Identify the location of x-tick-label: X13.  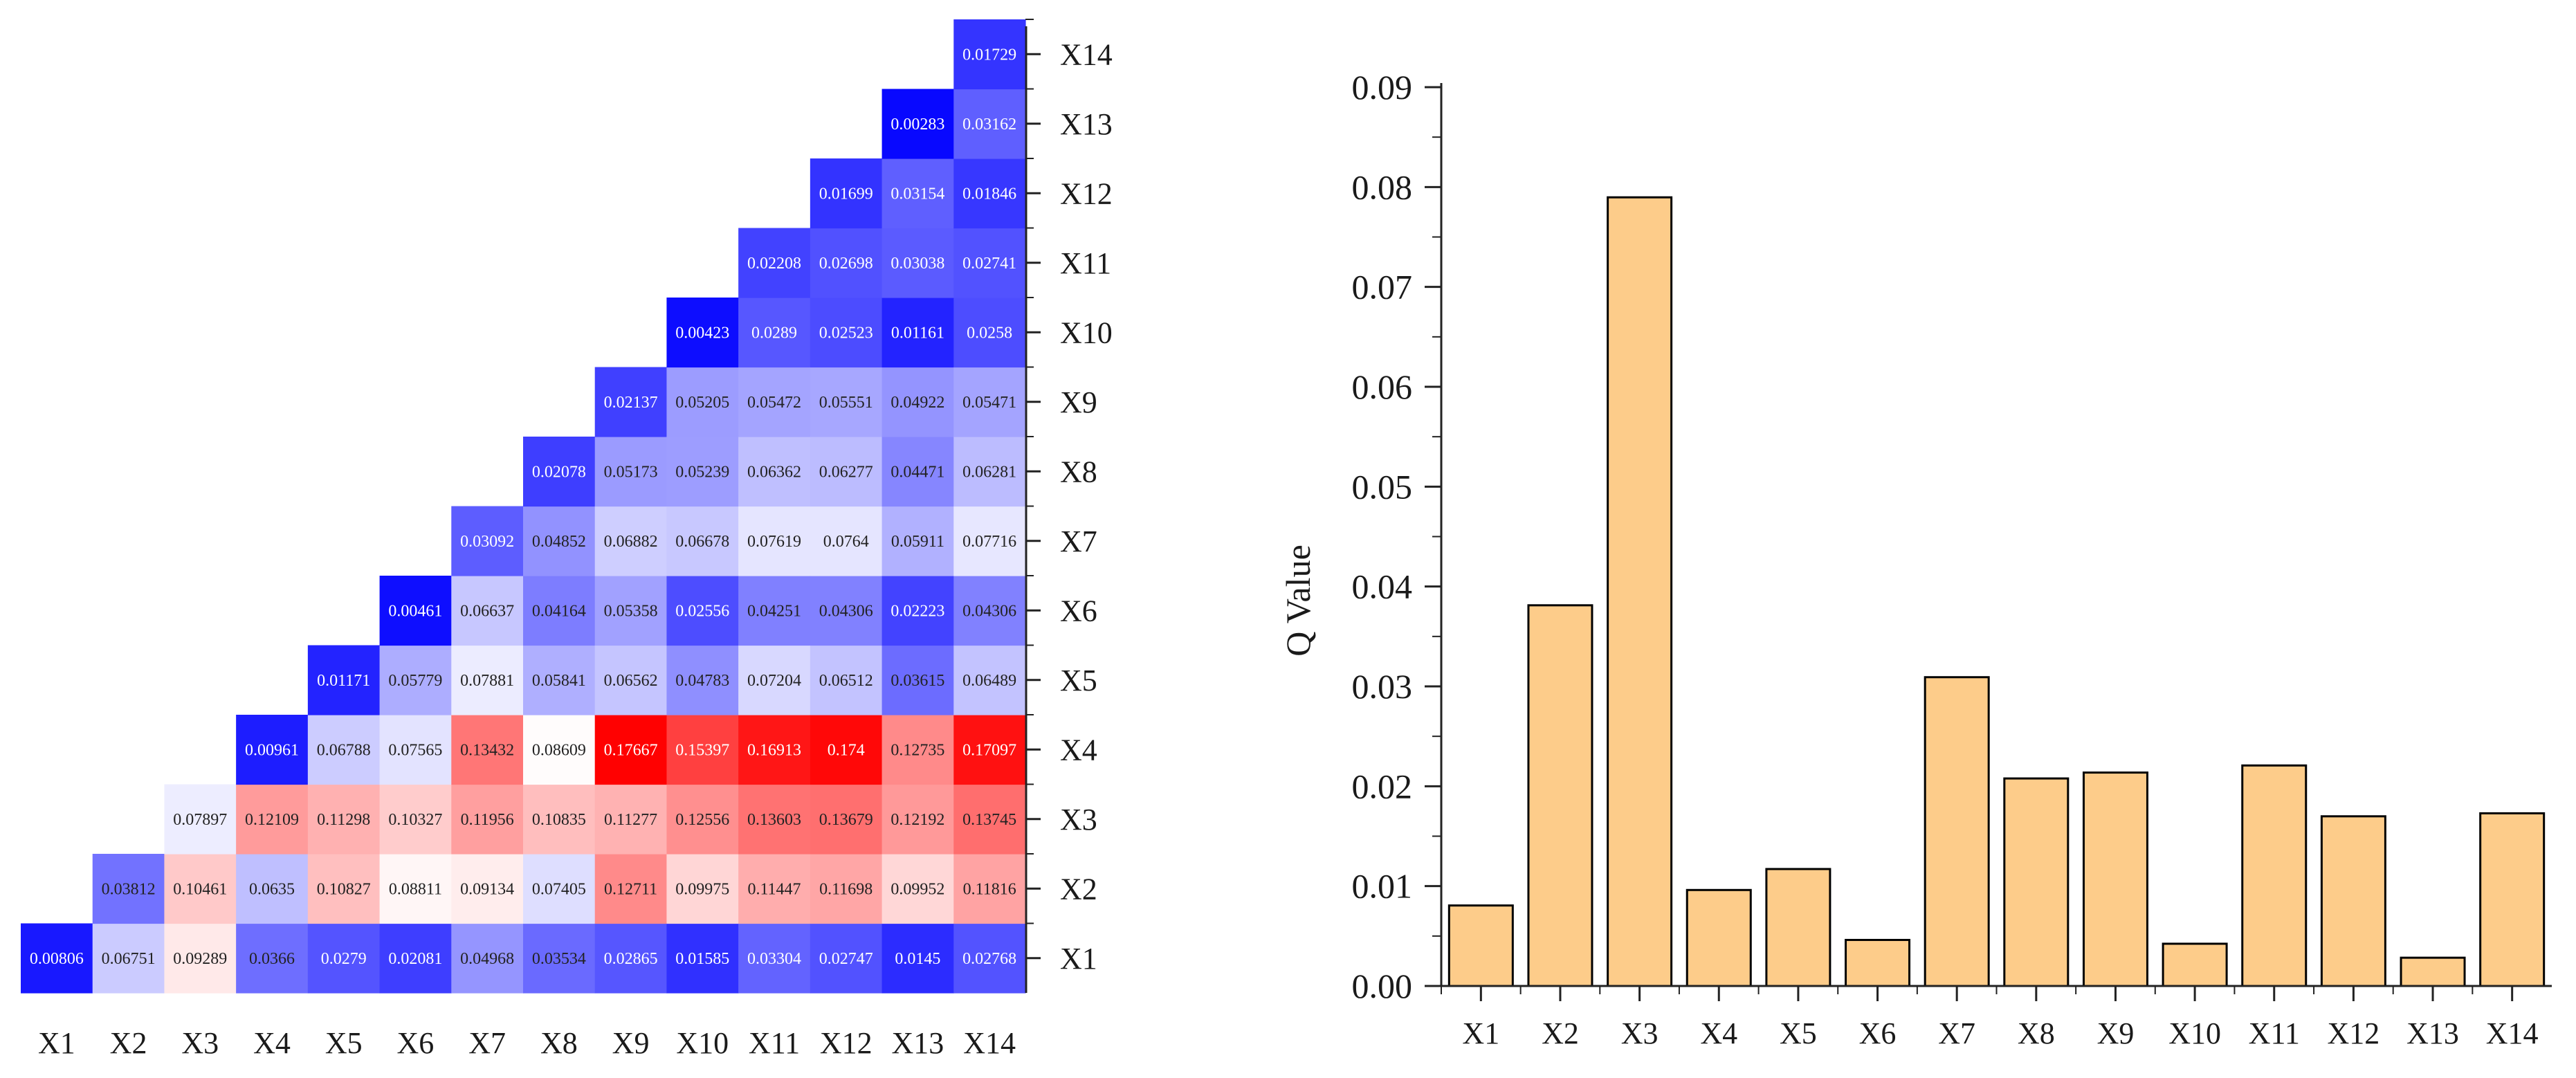
(2432, 1033).